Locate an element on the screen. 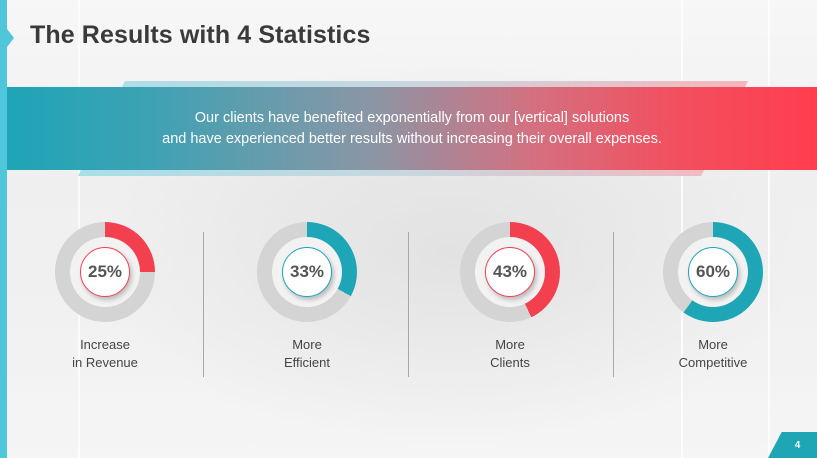  stat-efficient: 33% More Efficient is located at coordinates (307, 297).